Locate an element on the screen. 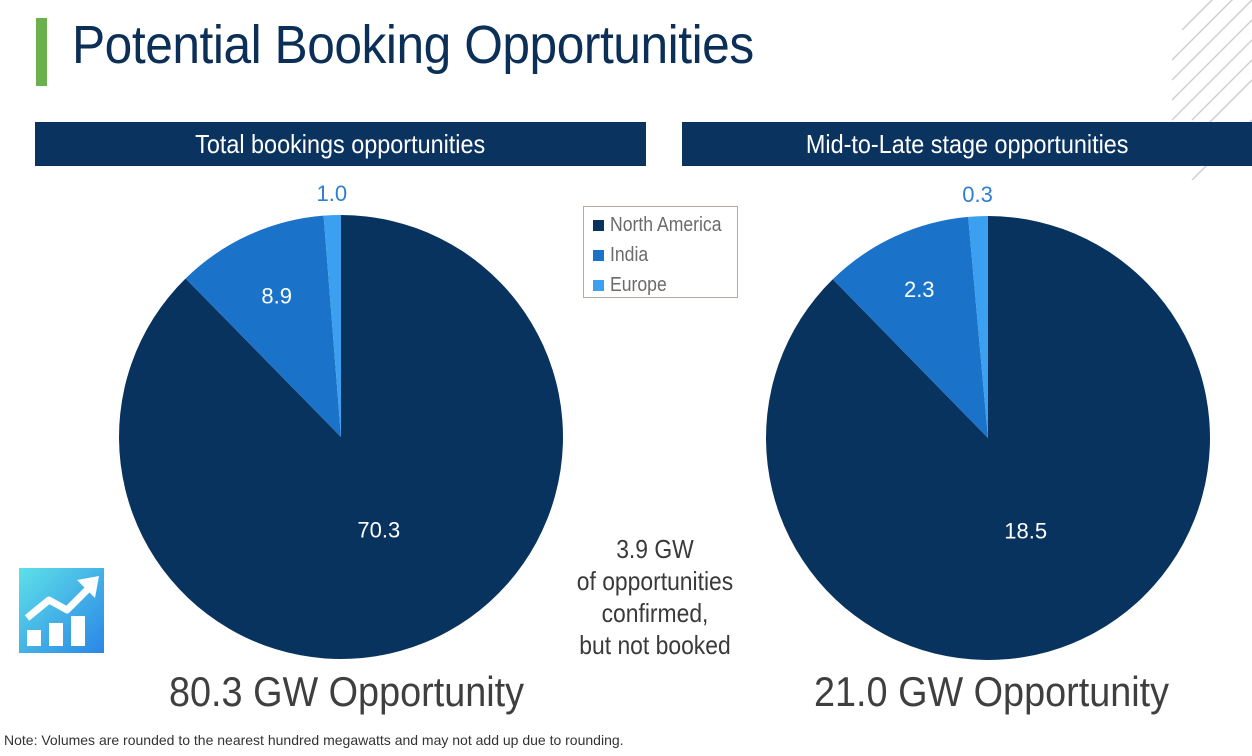  decorative-hatch is located at coordinates (1212, 90).